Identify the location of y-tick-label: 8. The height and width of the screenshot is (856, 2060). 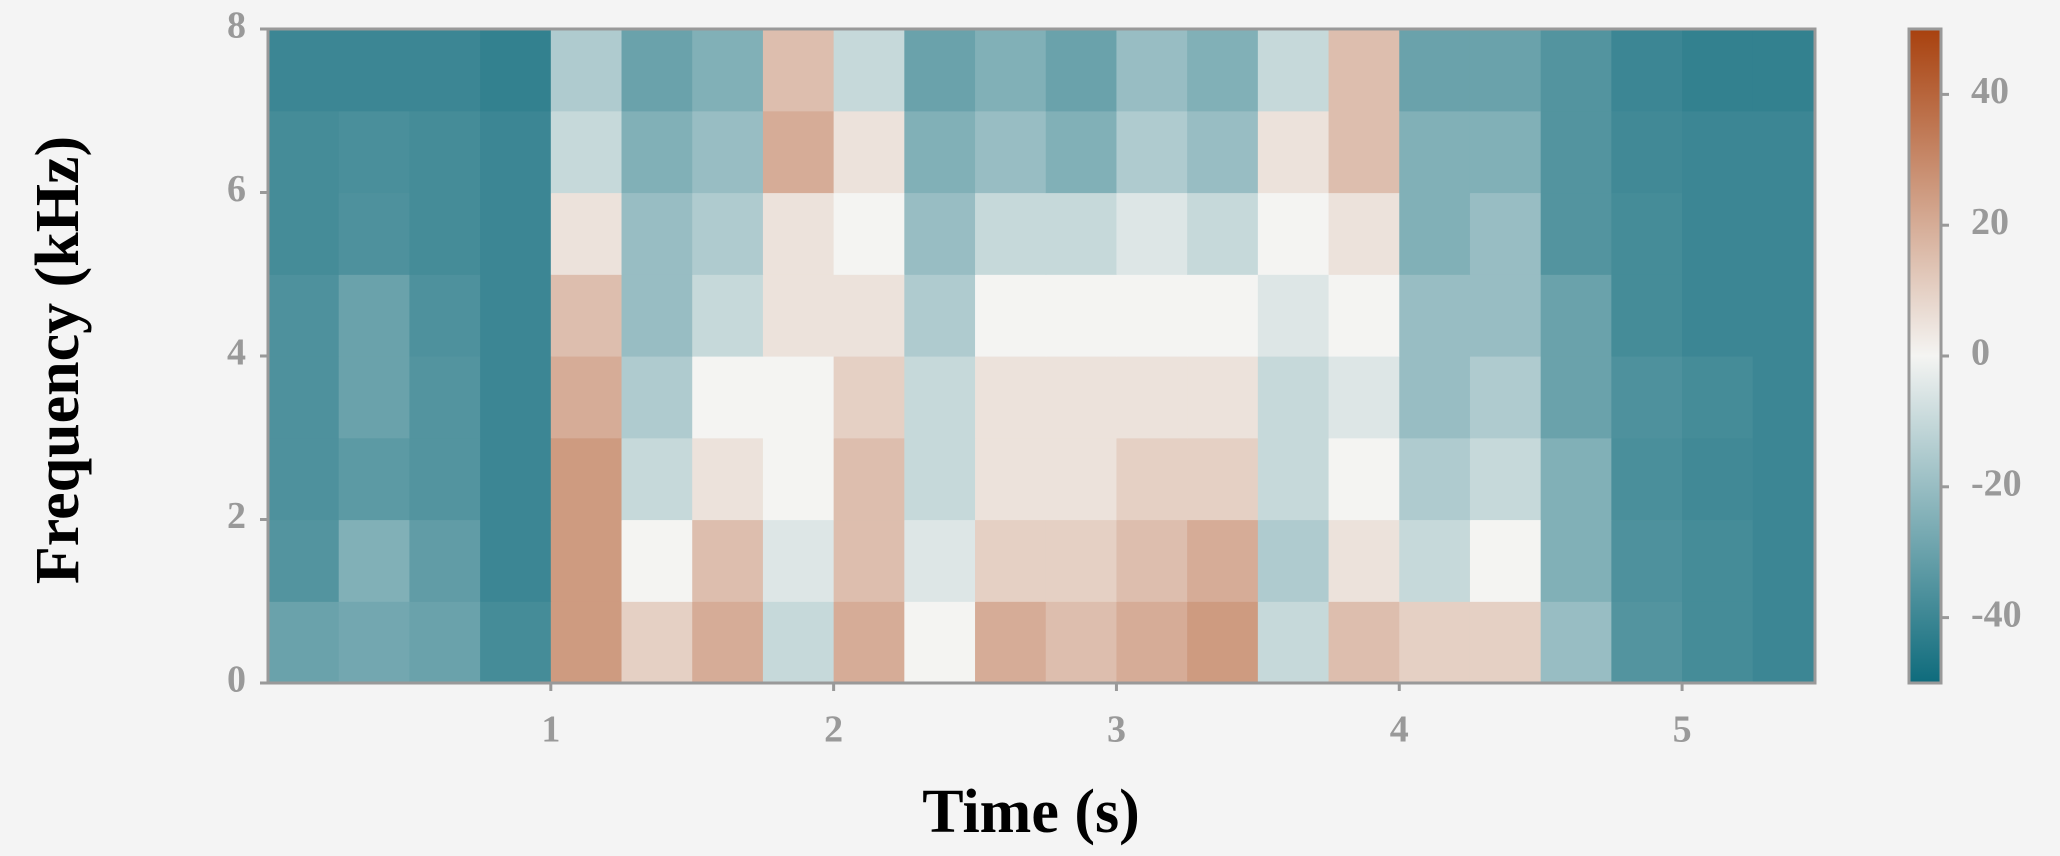
(236, 26).